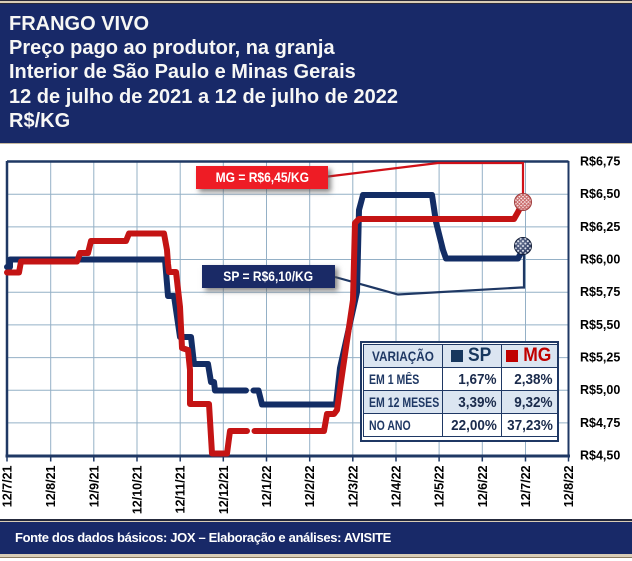  Describe the element at coordinates (267, 486) in the screenshot. I see `svg-text: 12/1/22` at that location.